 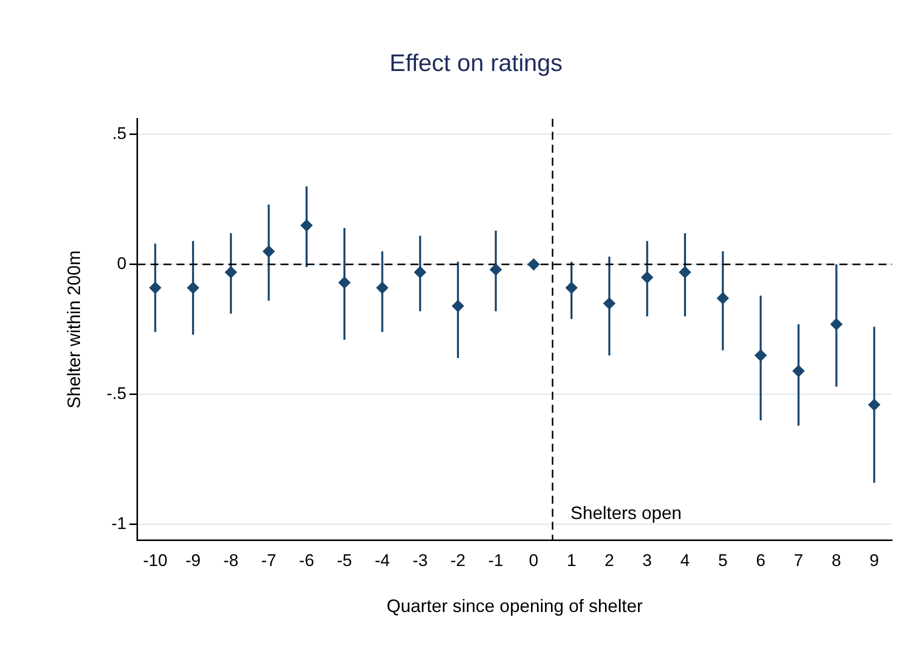 I want to click on y-tick-label: 0, so click(x=121, y=264).